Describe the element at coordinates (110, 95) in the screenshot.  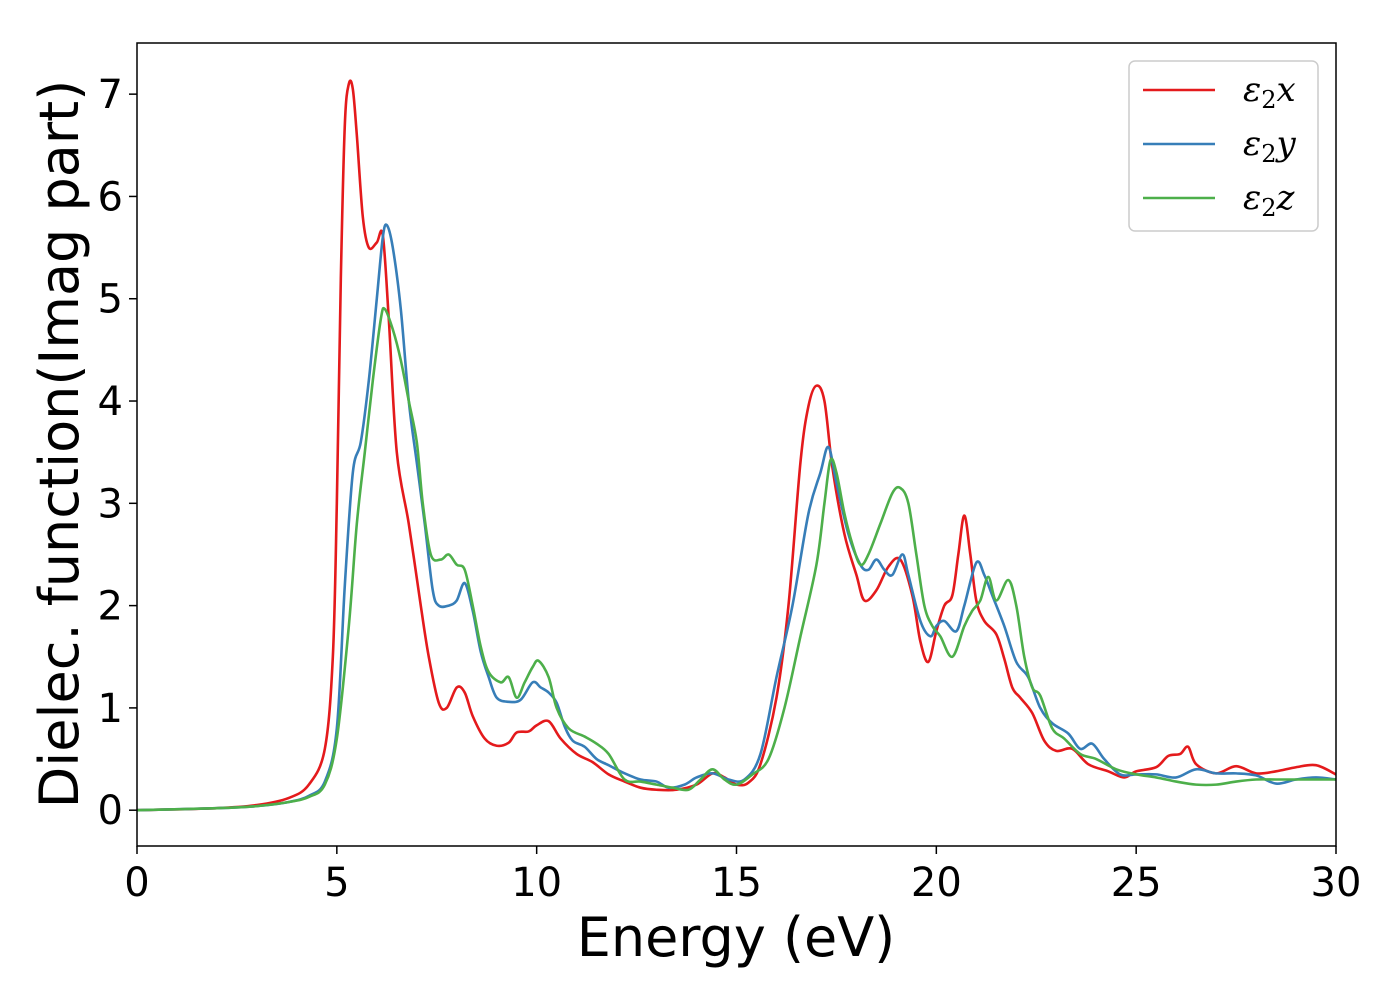
I see `y-tick-label: 7` at that location.